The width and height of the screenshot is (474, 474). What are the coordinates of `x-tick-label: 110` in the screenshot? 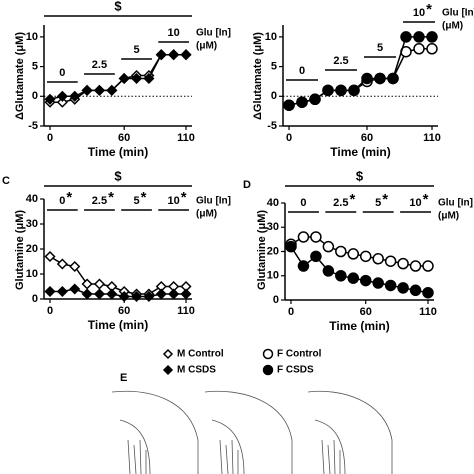 It's located at (428, 312).